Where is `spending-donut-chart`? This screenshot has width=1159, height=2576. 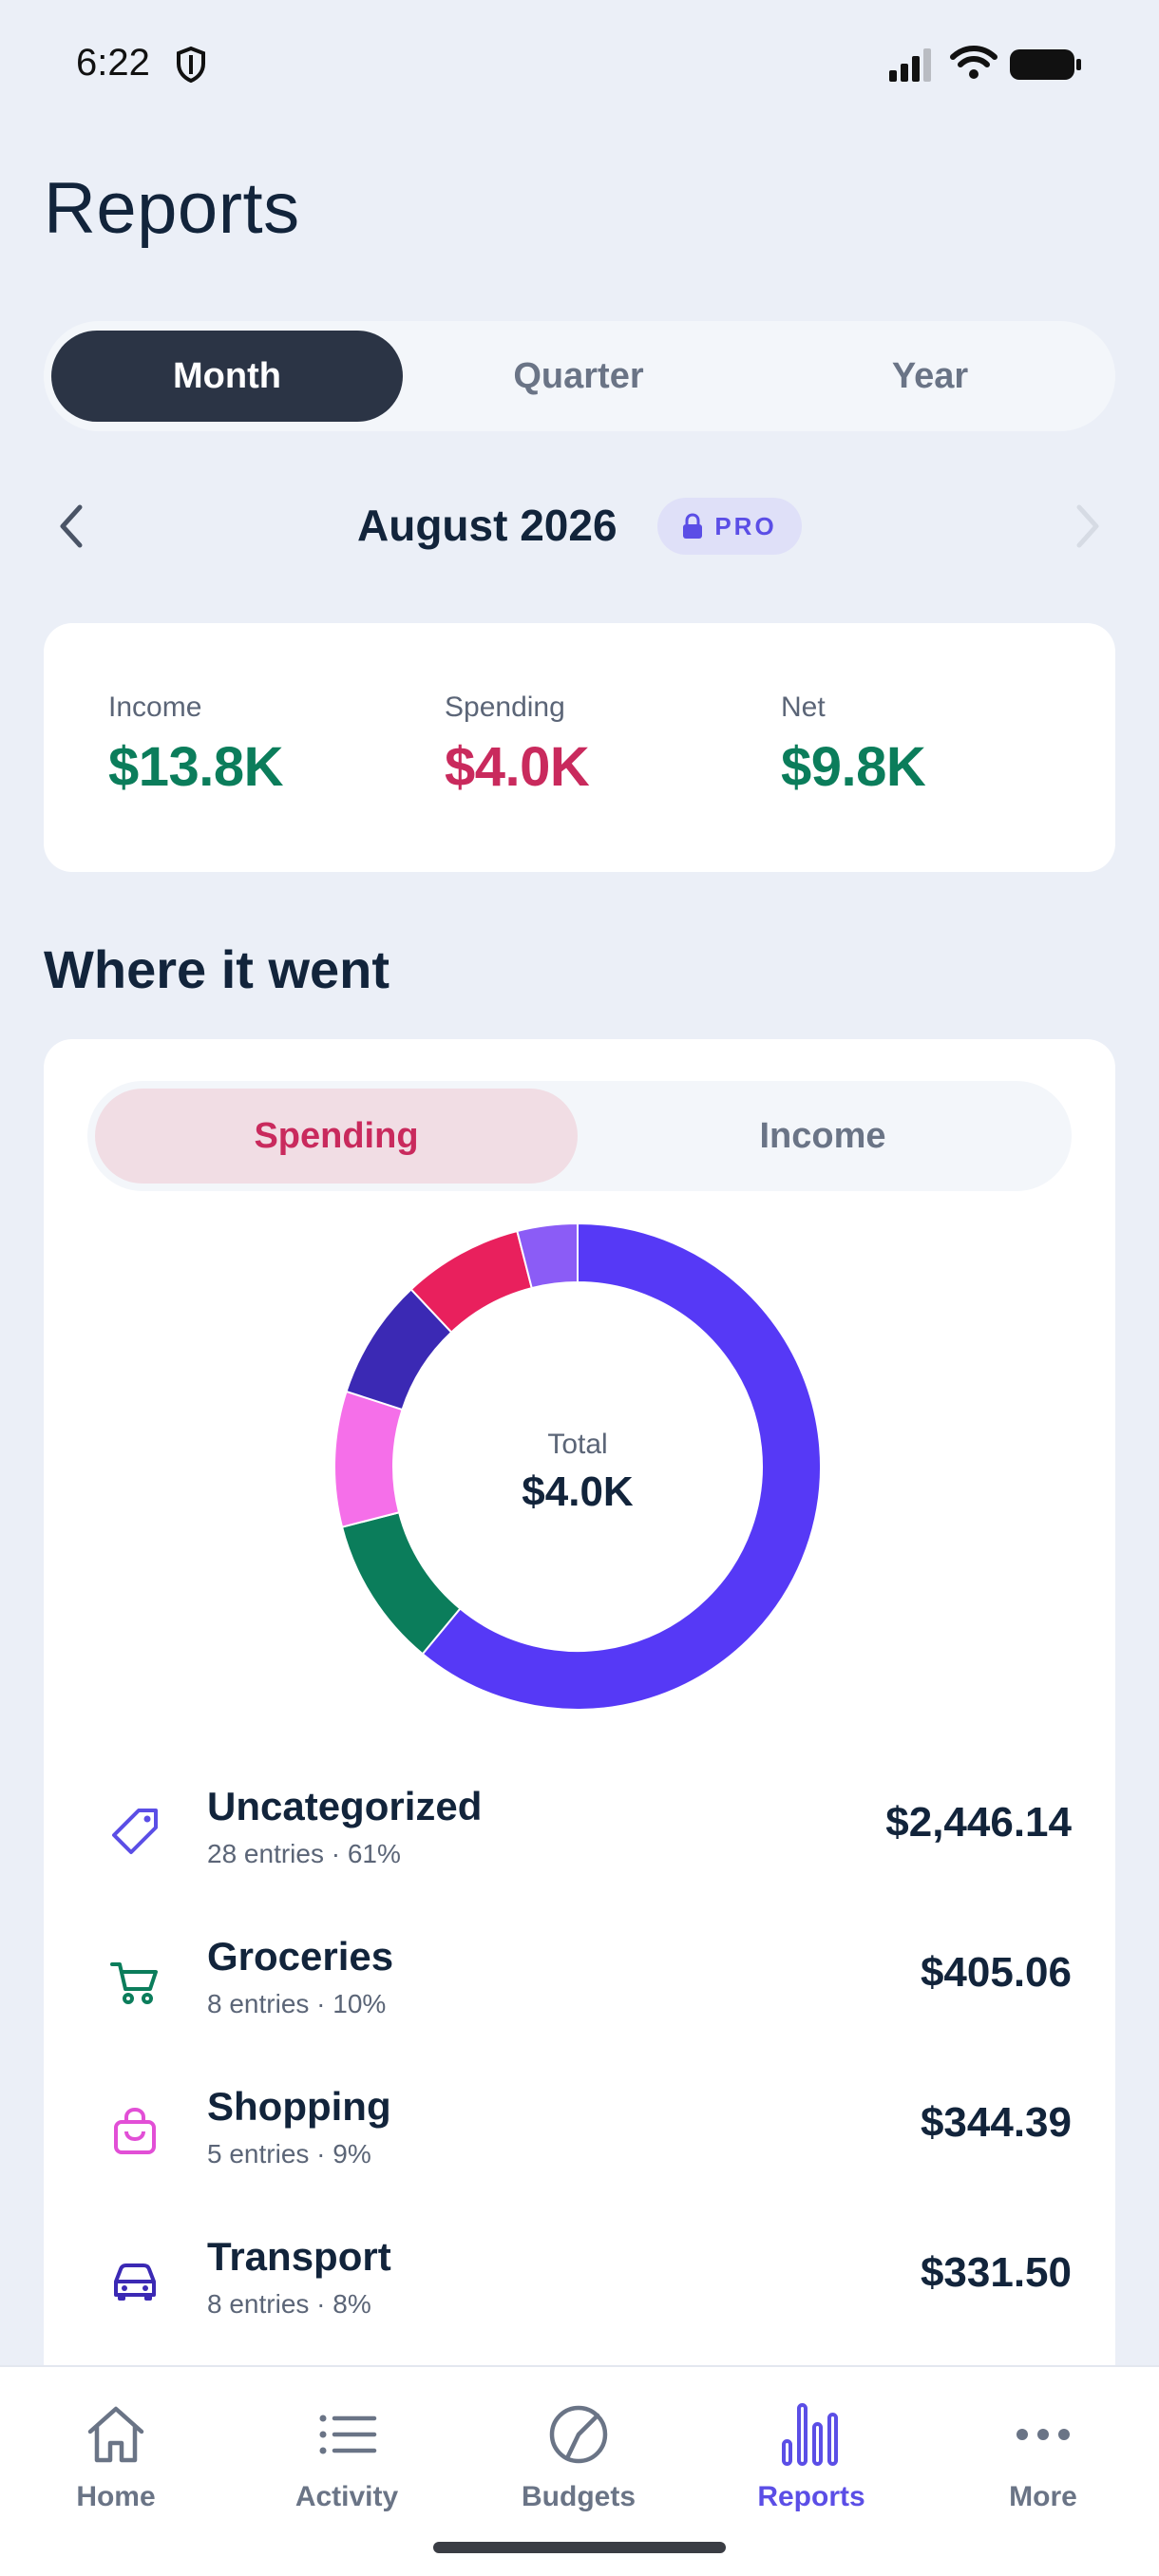
spending-donut-chart is located at coordinates (578, 1467).